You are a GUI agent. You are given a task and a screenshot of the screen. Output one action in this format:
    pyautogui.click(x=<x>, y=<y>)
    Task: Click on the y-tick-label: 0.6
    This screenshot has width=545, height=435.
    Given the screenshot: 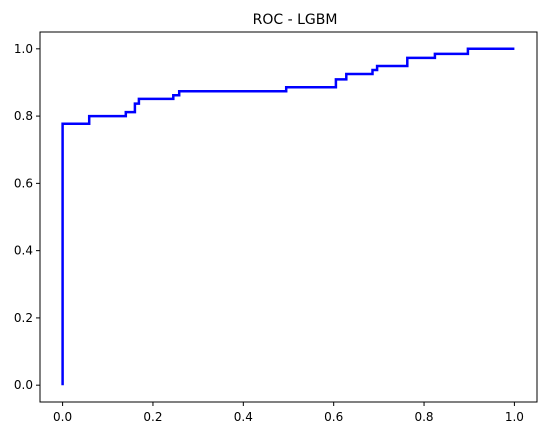 What is the action you would take?
    pyautogui.click(x=23, y=183)
    